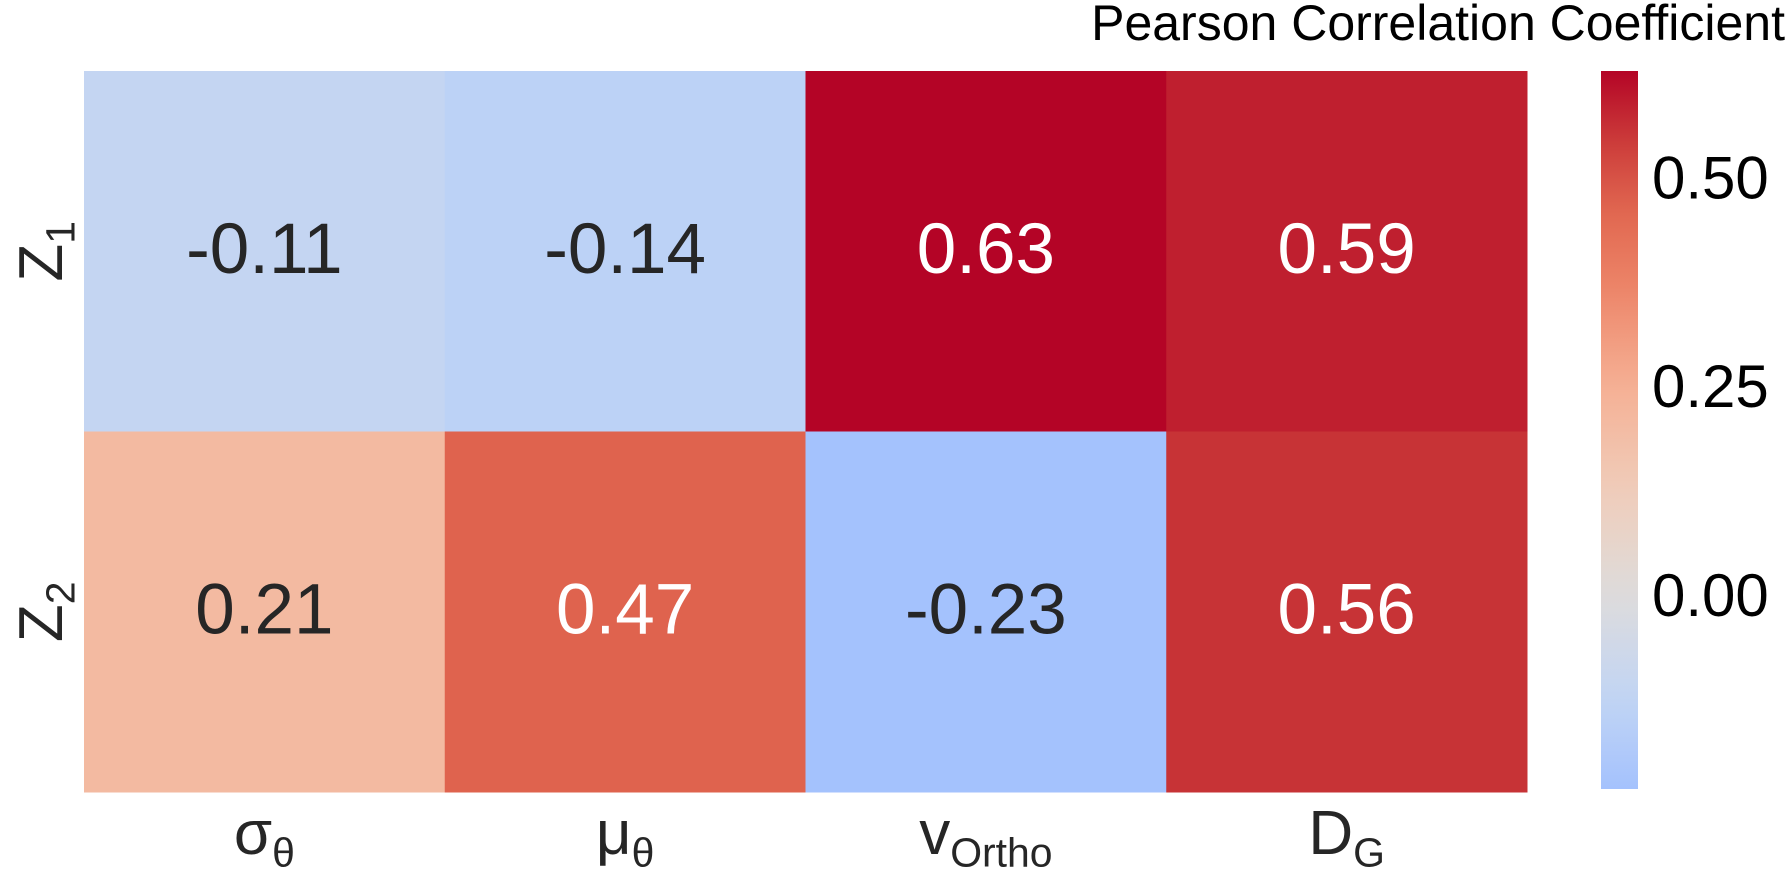 This screenshot has width=1787, height=876. Describe the element at coordinates (1710, 386) in the screenshot. I see `colorbar-tick-label: 0.25` at that location.